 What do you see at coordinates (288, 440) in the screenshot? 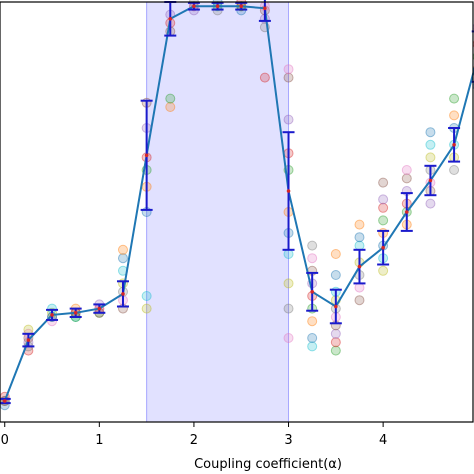
I see `x-tick-label: 3` at bounding box center [288, 440].